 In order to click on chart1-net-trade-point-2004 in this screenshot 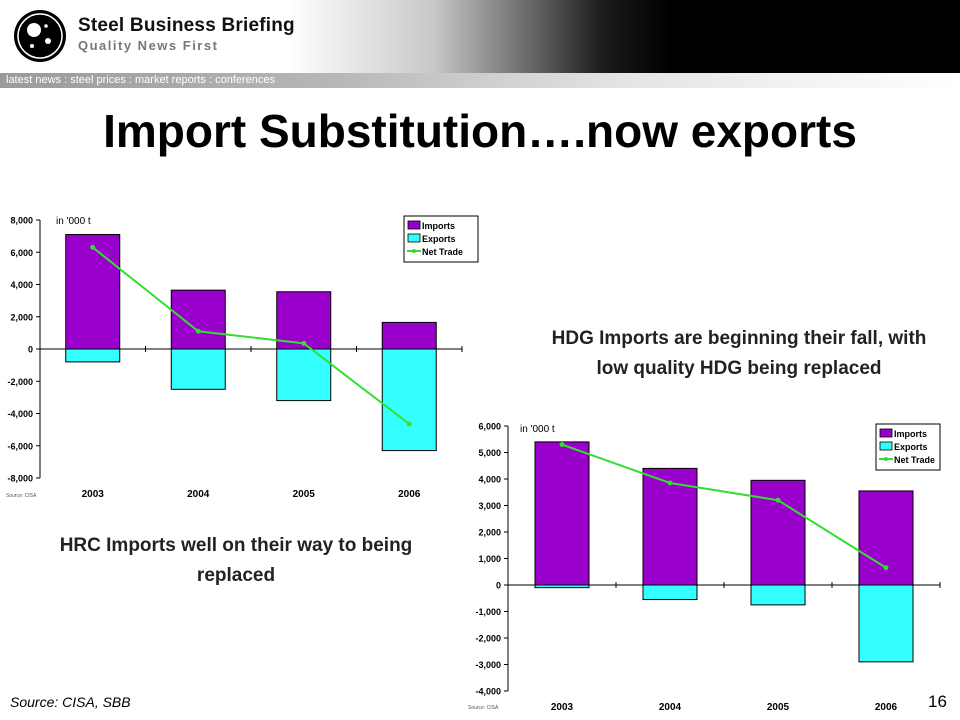, I will do `click(670, 483)`.